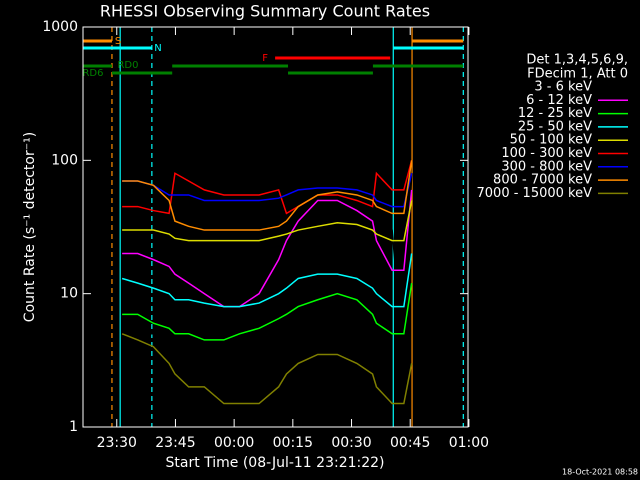 The width and height of the screenshot is (640, 480). What do you see at coordinates (274, 463) in the screenshot?
I see `x-axis-label: Start Time (08-Jul-11 23:21:22)` at bounding box center [274, 463].